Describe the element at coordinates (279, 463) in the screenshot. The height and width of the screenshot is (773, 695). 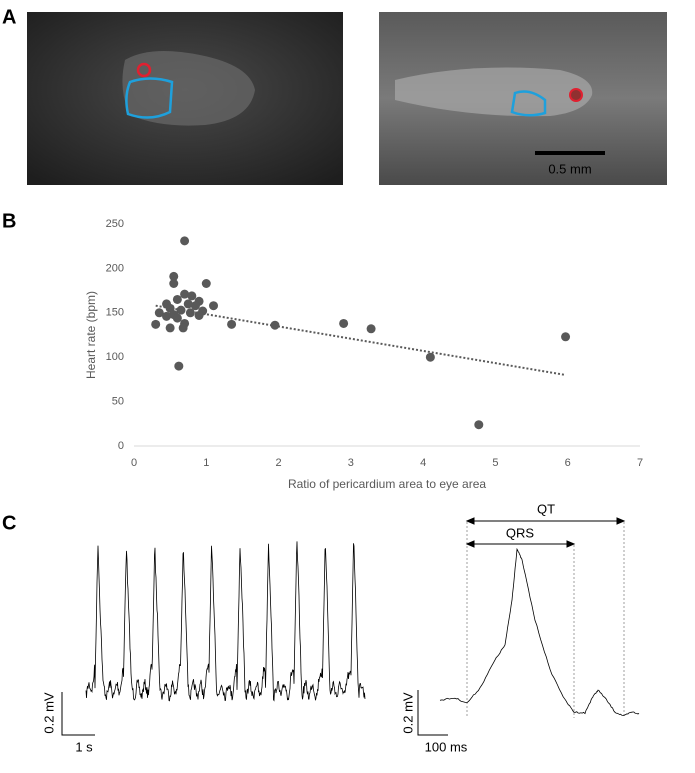
I see `x-tick-label: 2` at that location.